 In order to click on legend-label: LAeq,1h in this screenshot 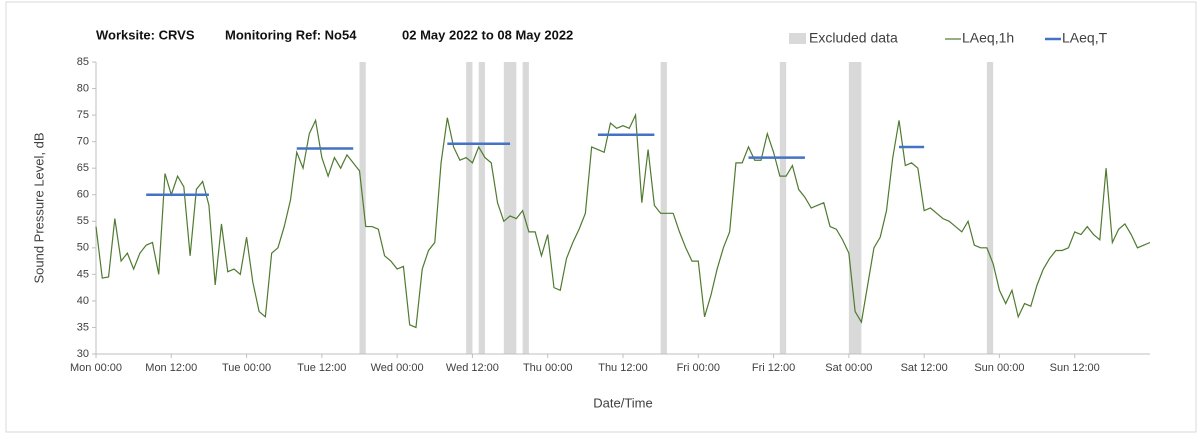, I will do `click(988, 38)`.